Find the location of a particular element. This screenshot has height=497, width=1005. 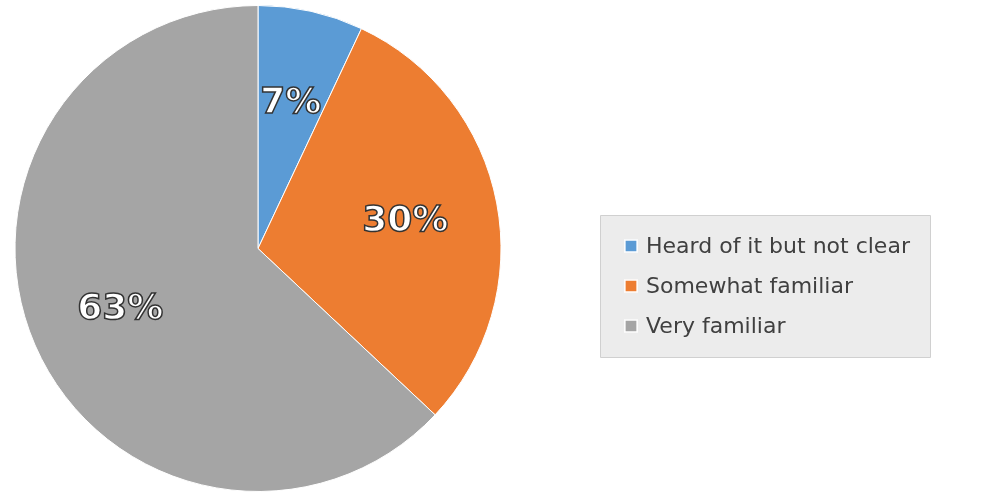

legend-label: Very familiar is located at coordinates (716, 325).